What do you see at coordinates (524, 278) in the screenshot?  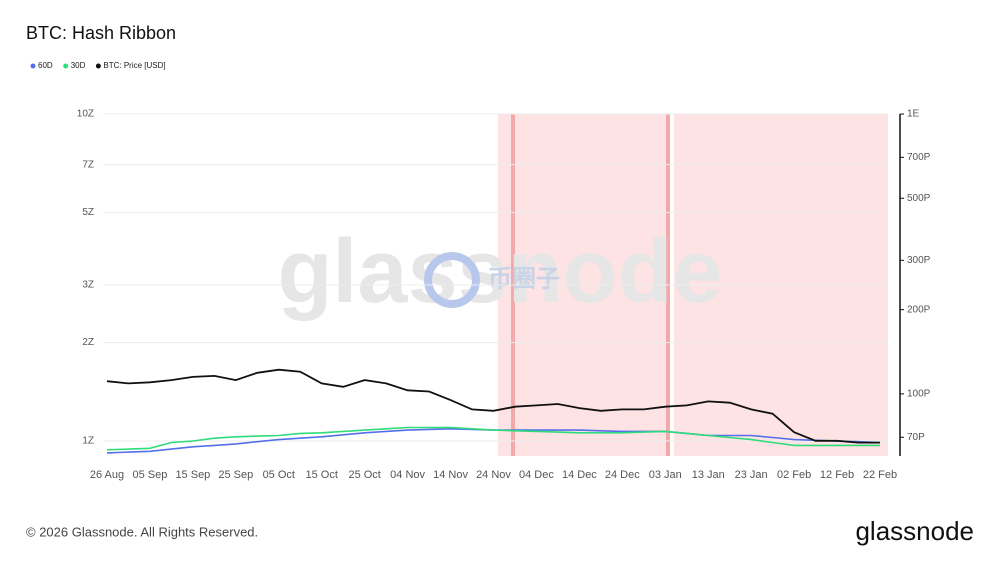 I see `watermark: 币圈子` at bounding box center [524, 278].